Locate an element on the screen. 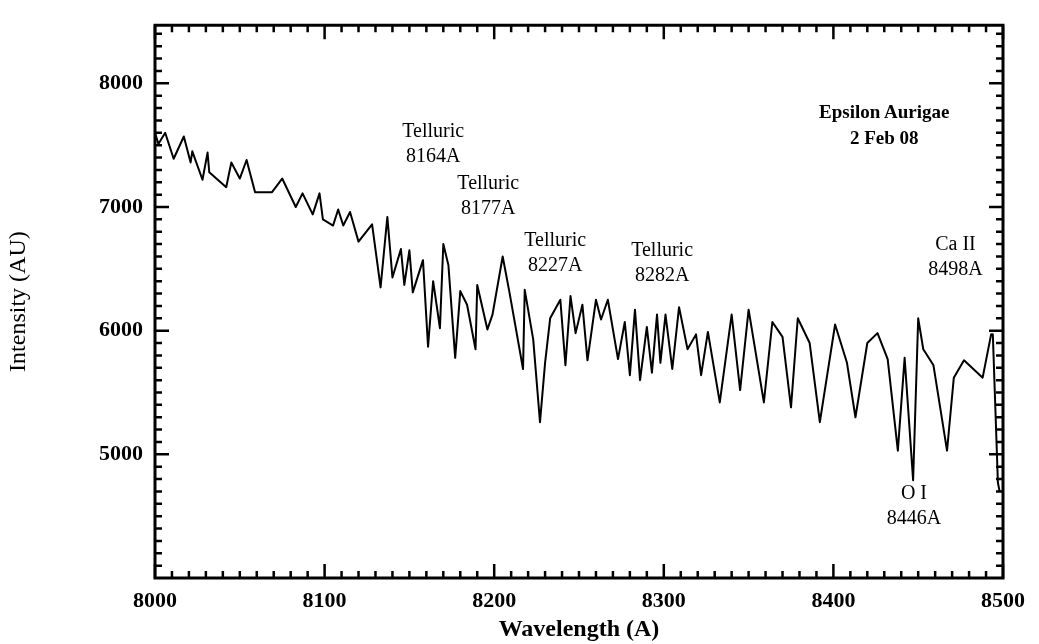 The height and width of the screenshot is (644, 1039). y-tick-label: 6000 is located at coordinates (121, 329).